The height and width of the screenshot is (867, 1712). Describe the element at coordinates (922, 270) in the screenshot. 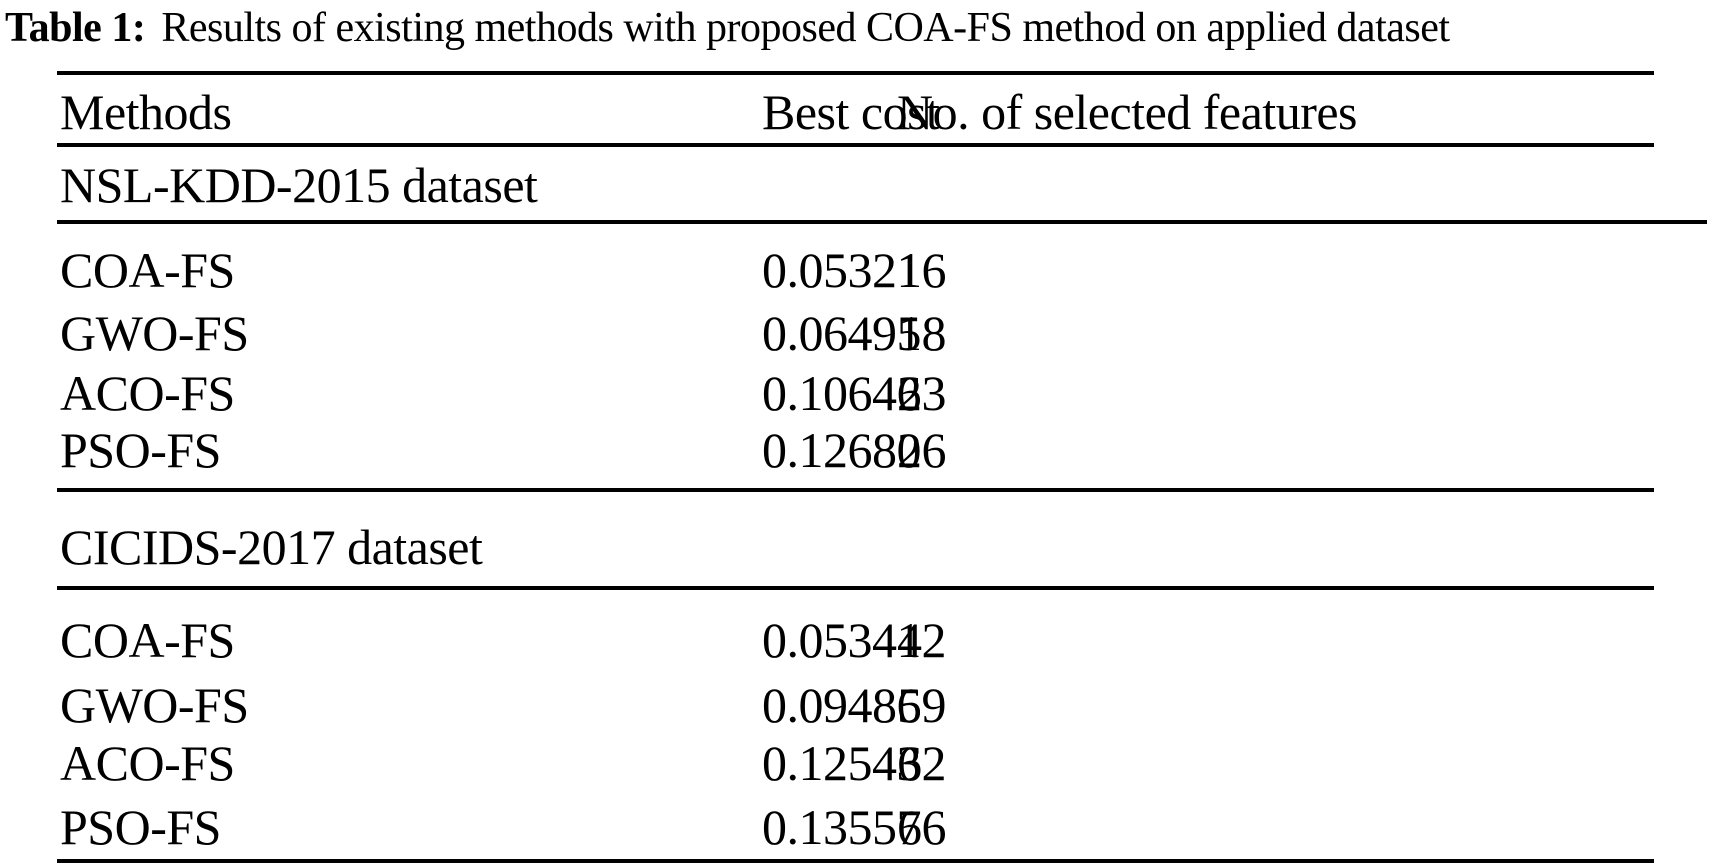

I see `cell-selected-features: 16` at that location.